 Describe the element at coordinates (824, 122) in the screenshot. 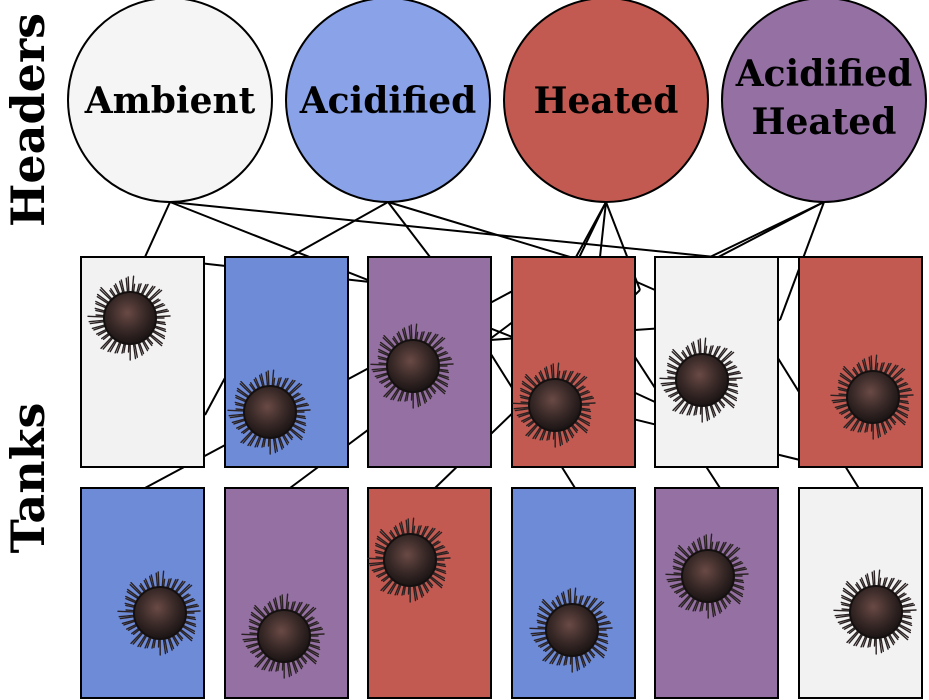

I see `header-label-acidified-heated: Heated` at that location.